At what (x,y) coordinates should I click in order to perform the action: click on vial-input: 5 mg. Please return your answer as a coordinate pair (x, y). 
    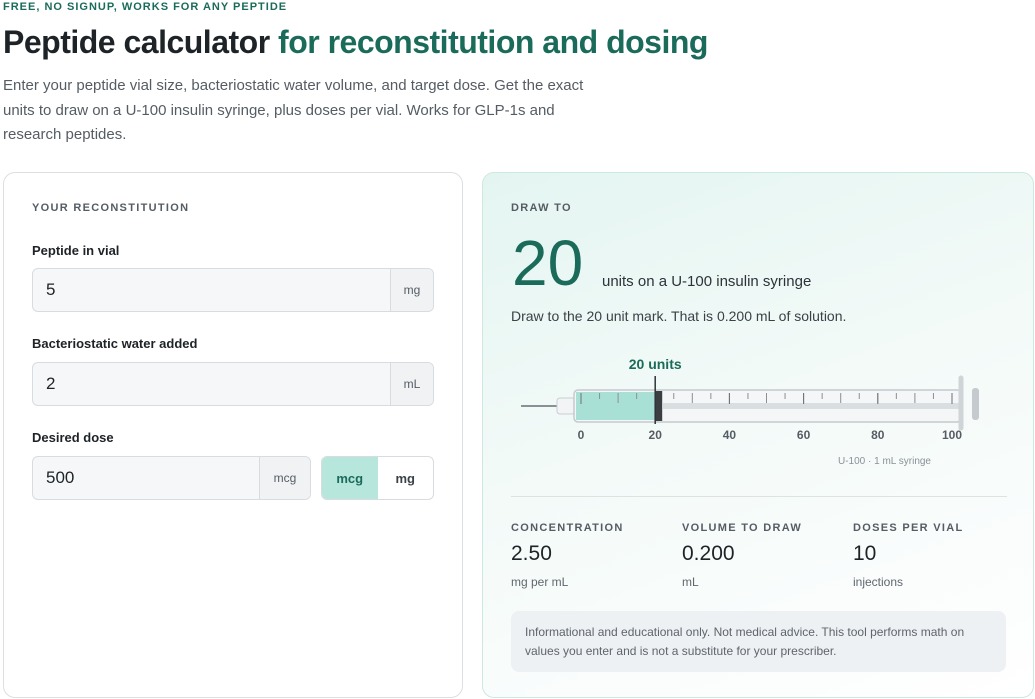
    Looking at the image, I should click on (233, 290).